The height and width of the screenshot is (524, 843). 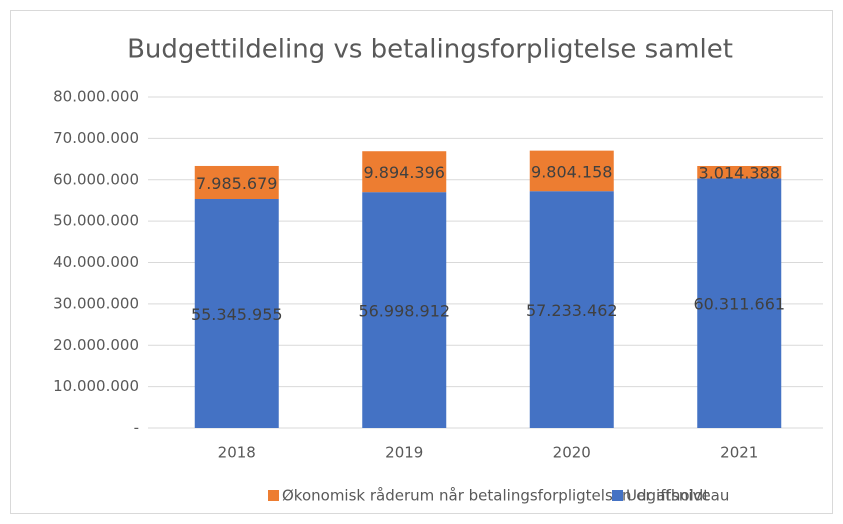 What do you see at coordinates (96, 262) in the screenshot?
I see `y-tick-label: 40.000.000` at bounding box center [96, 262].